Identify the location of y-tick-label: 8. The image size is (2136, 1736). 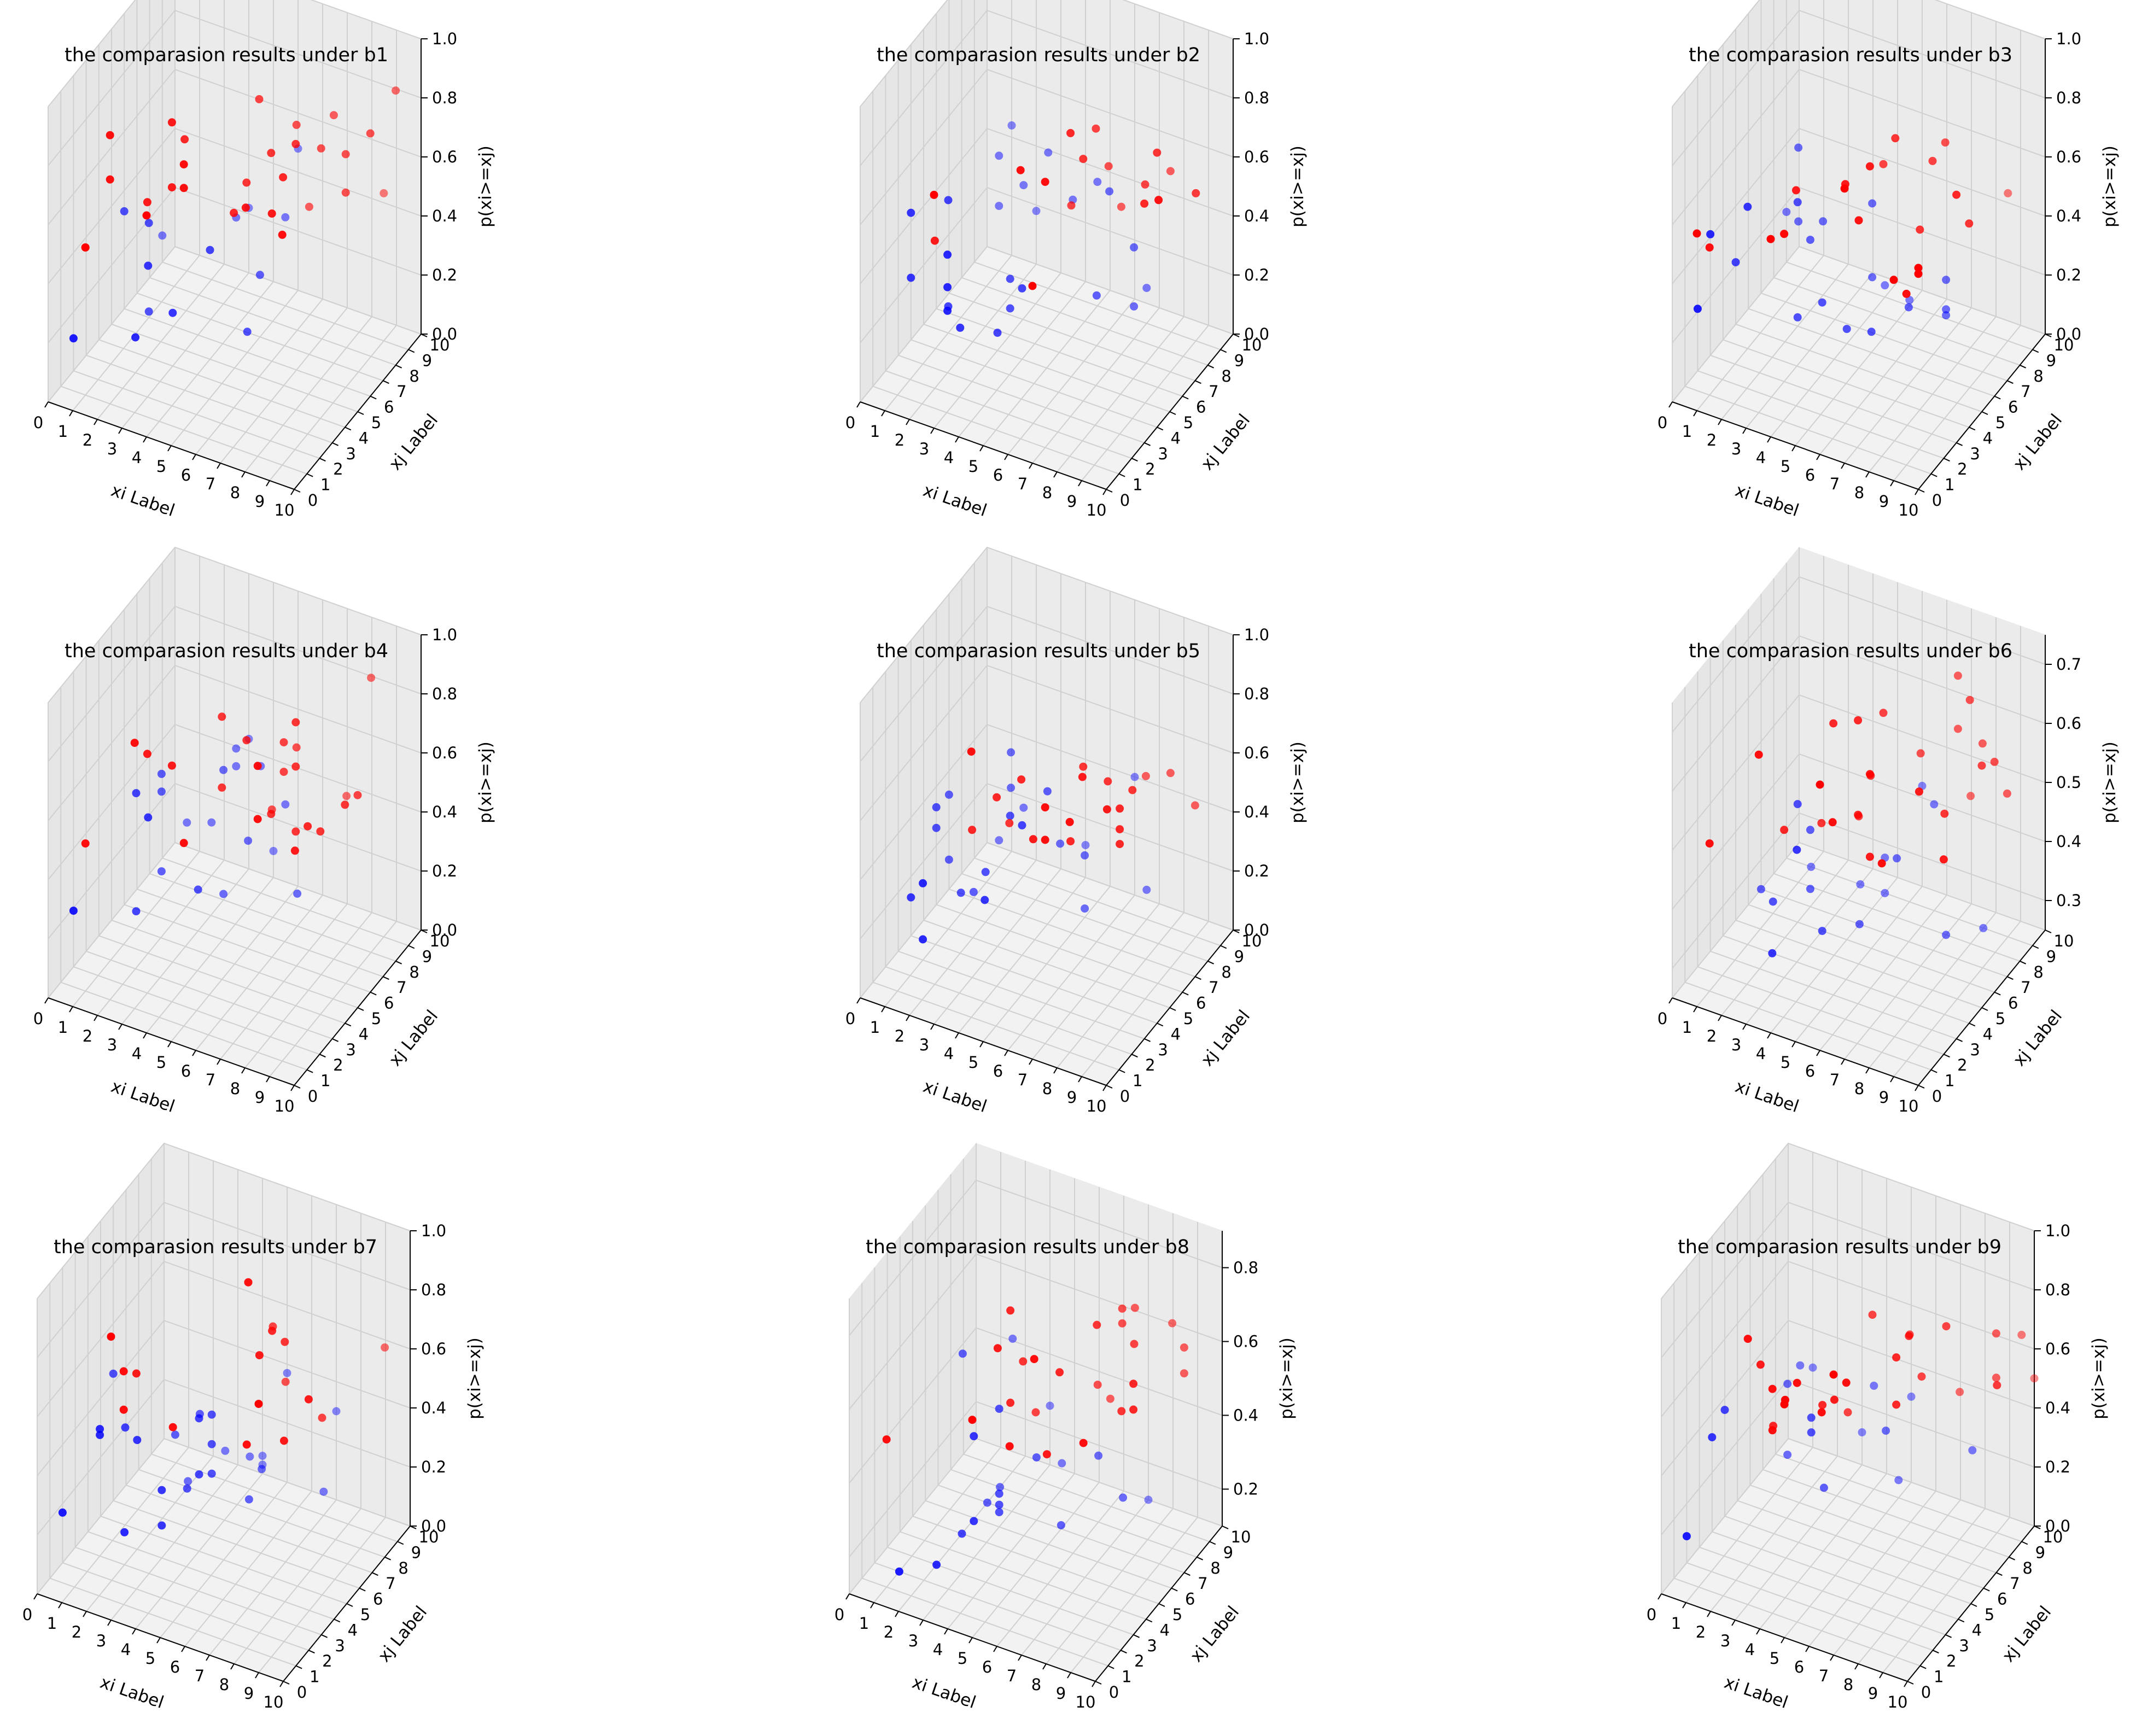
(1226, 972).